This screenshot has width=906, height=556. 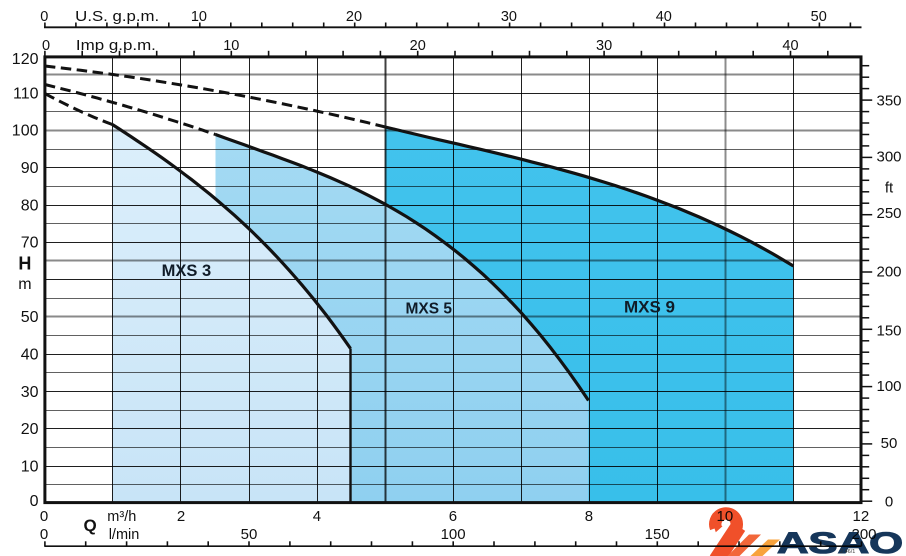 What do you see at coordinates (888, 156) in the screenshot?
I see `svg-text: 300` at bounding box center [888, 156].